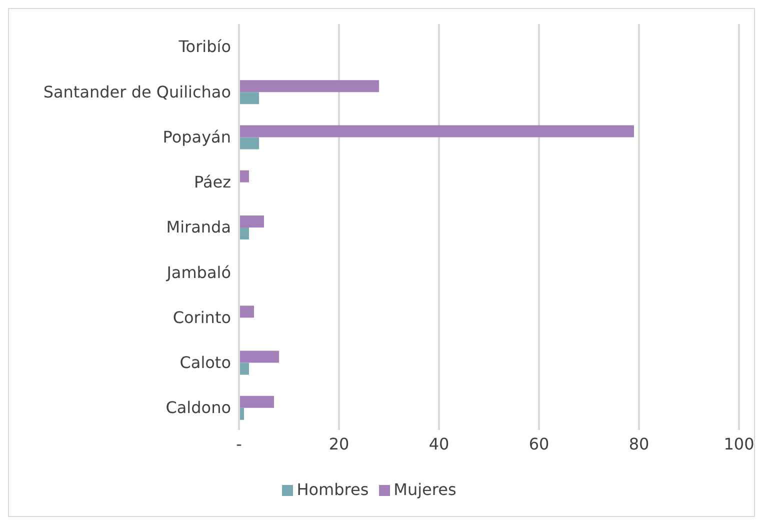  What do you see at coordinates (205, 362) in the screenshot?
I see `y-tick-label: Caloto` at bounding box center [205, 362].